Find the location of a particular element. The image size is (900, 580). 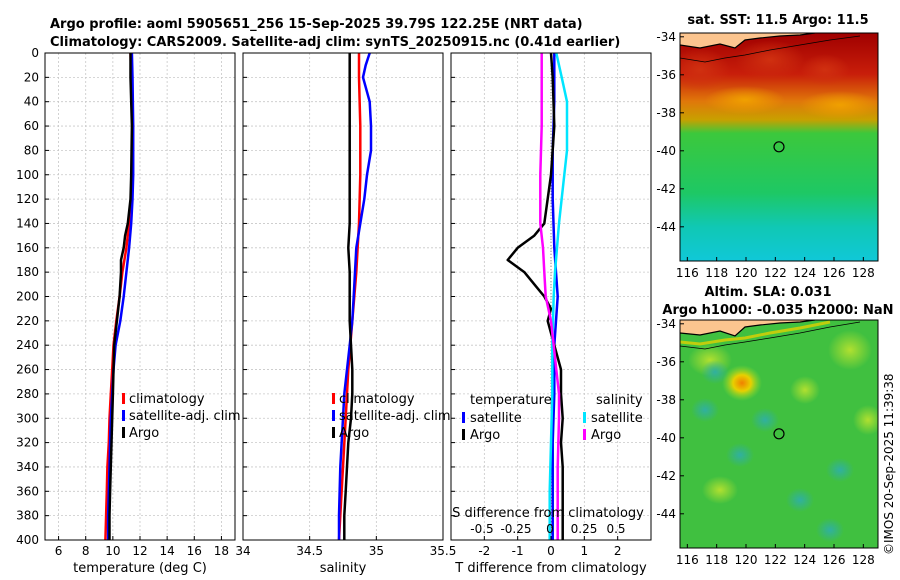

y-tick-label: 60 is located at coordinates (31, 126).